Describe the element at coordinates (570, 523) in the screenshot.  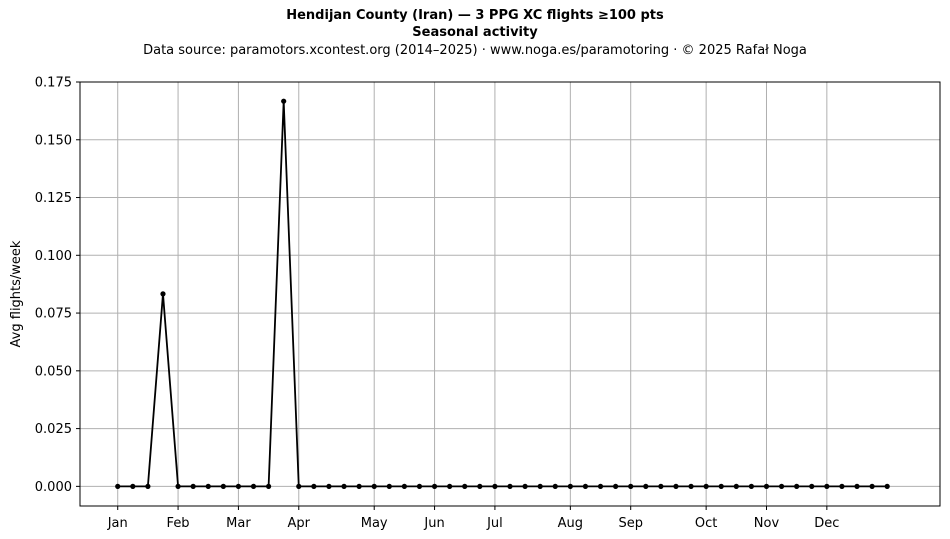
I see `x-tick-label: Aug` at that location.